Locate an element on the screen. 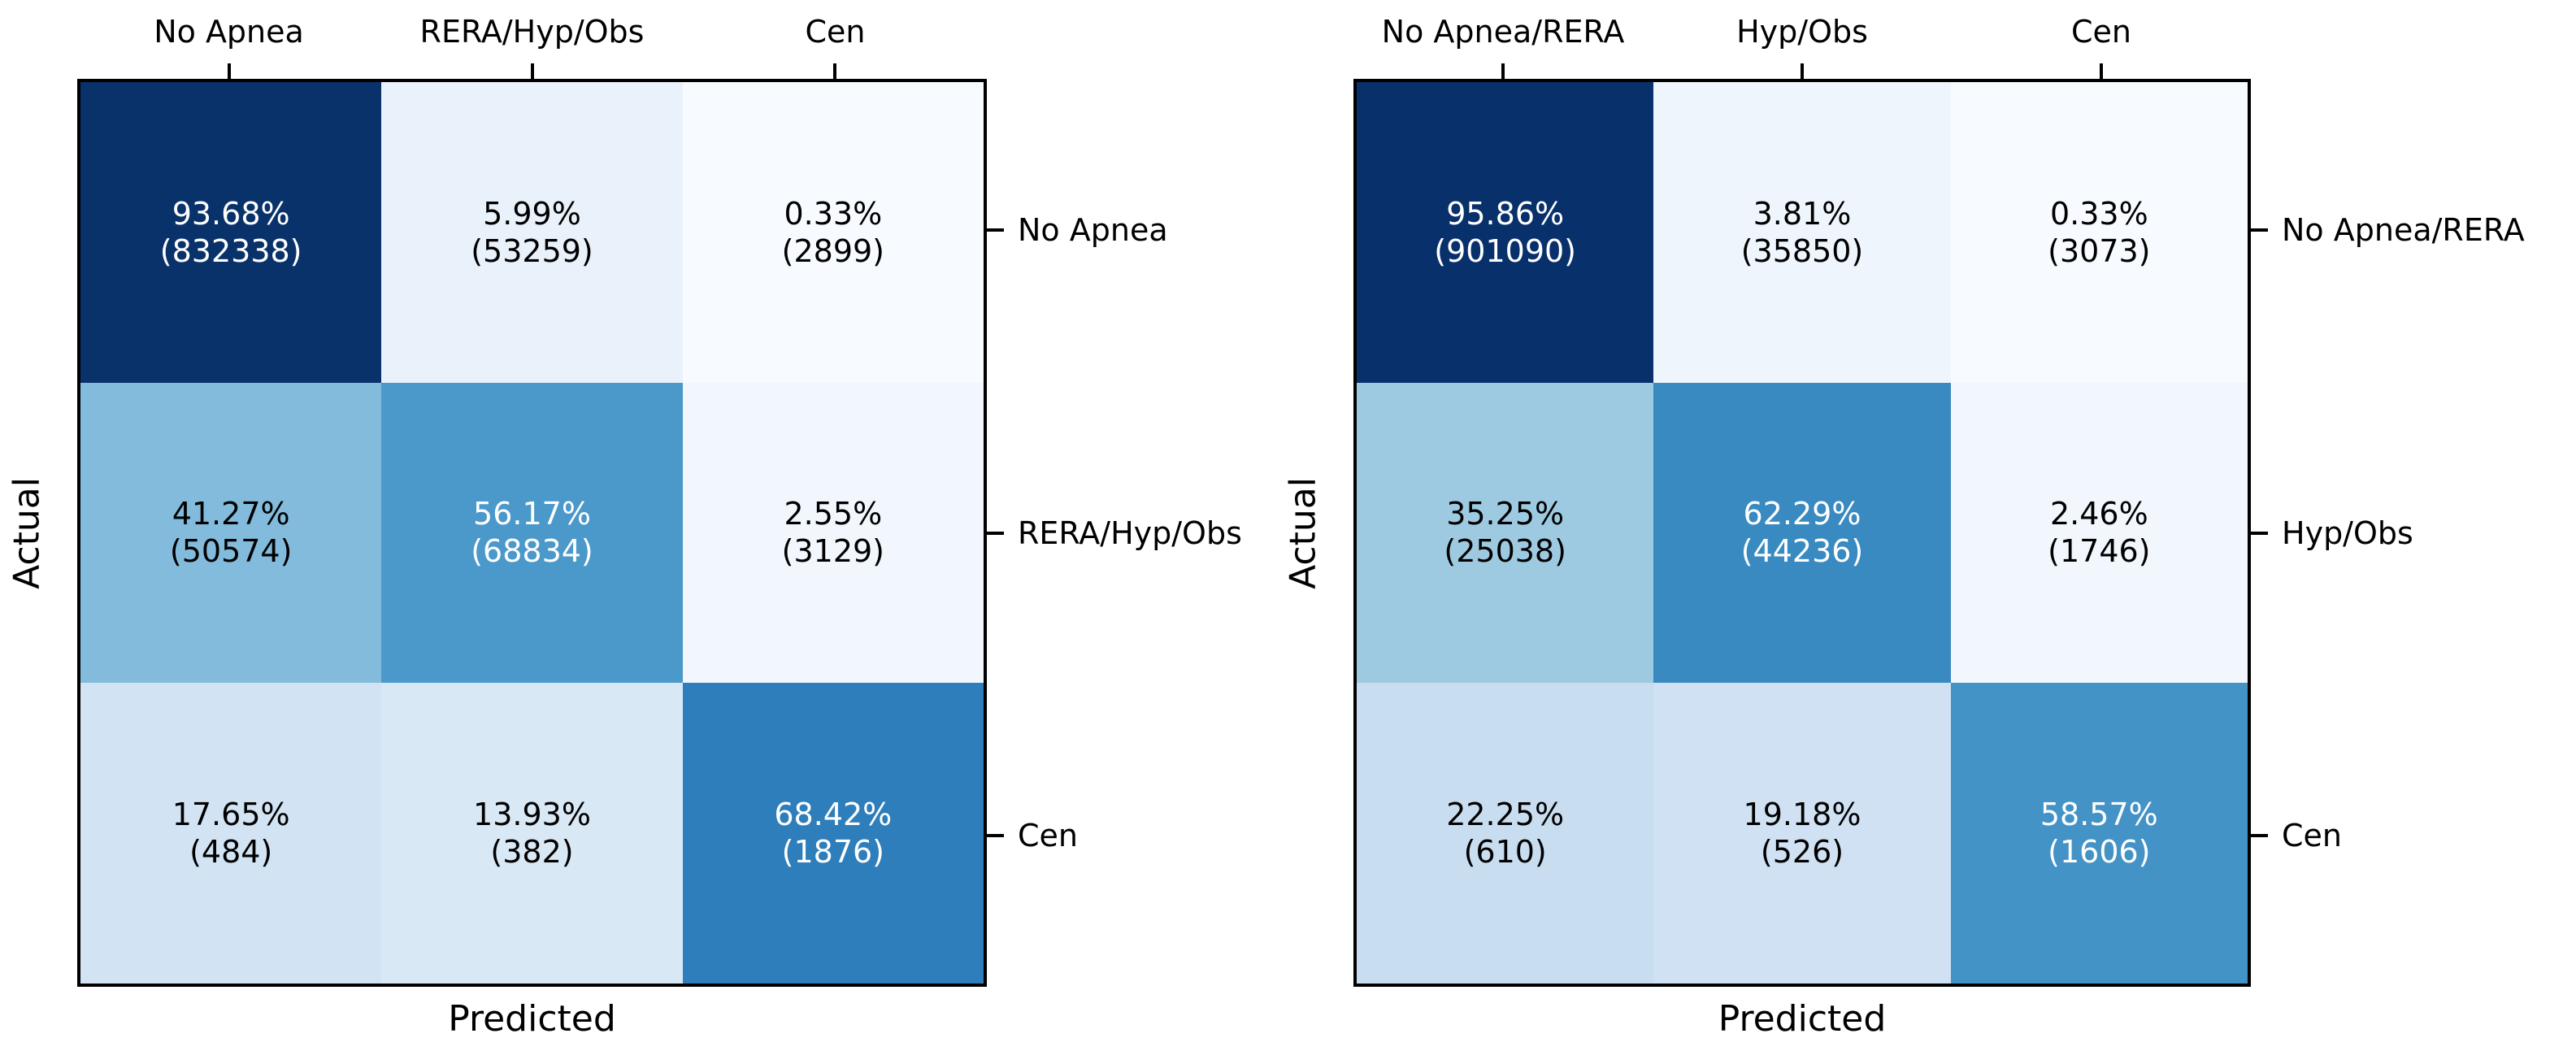 The image size is (2576, 1064). cell-percent: 95.86% is located at coordinates (1505, 214).